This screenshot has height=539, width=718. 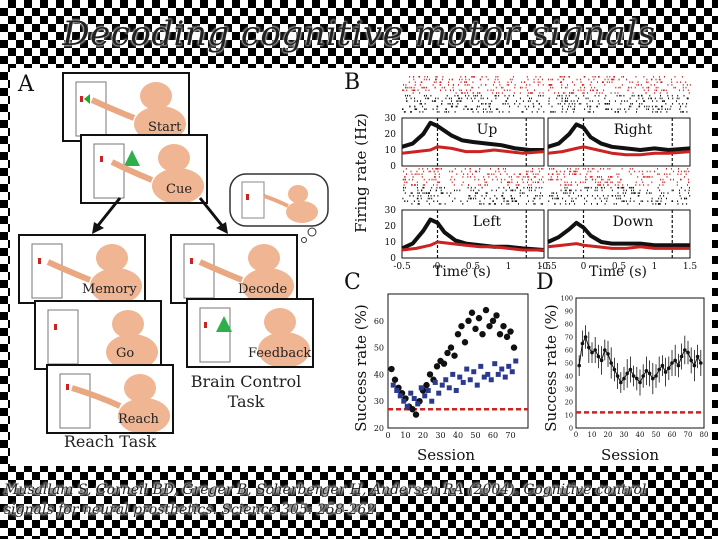 What do you see at coordinates (144, 169) in the screenshot?
I see `panel-a-box-cue: Cue` at bounding box center [144, 169].